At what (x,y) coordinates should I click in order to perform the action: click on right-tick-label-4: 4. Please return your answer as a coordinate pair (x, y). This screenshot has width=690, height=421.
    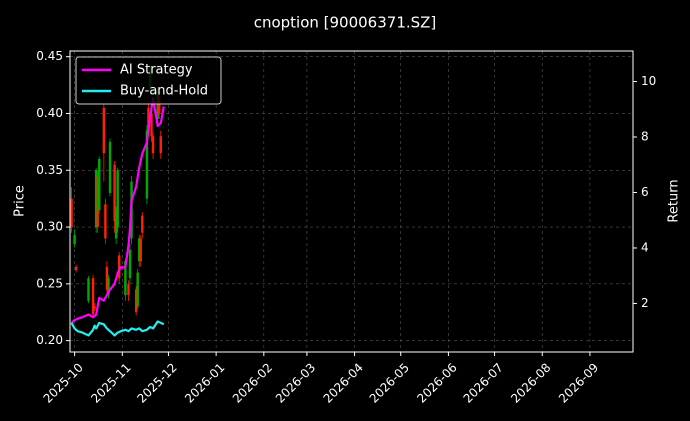
    Looking at the image, I should click on (645, 247).